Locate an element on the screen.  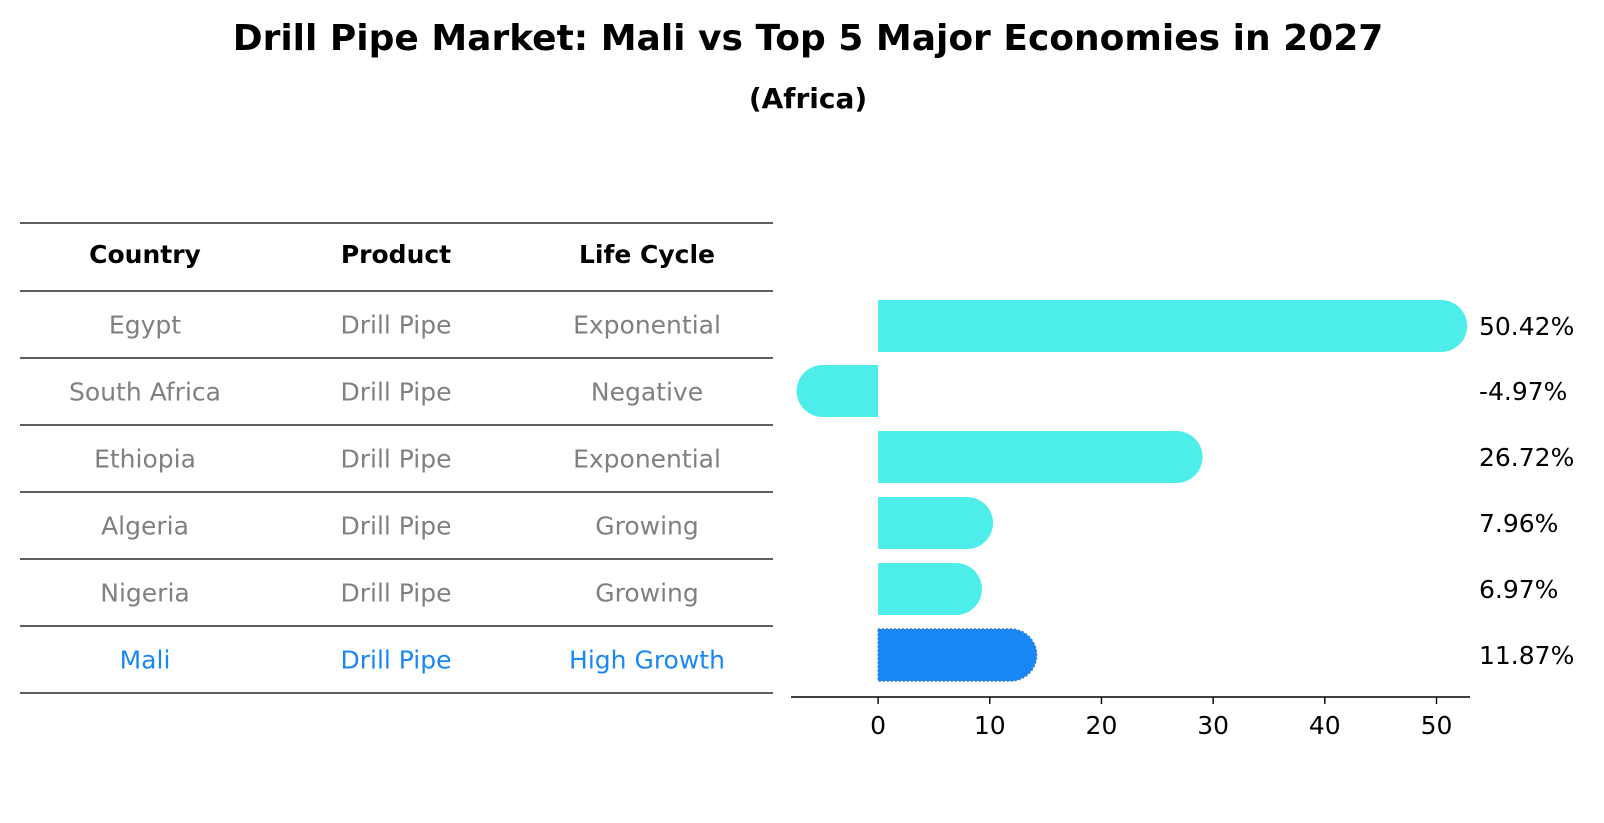
table-cell-life-cycle: High Growth is located at coordinates (647, 660).